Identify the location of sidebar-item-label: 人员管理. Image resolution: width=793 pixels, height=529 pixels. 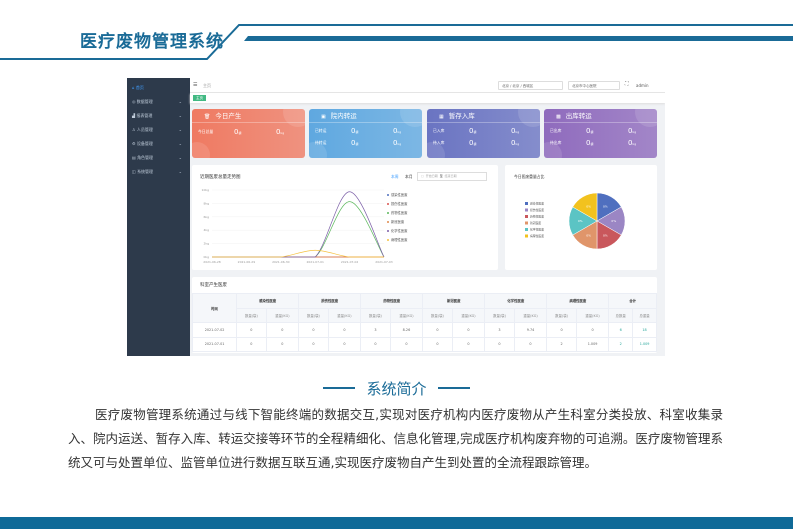
(144, 129).